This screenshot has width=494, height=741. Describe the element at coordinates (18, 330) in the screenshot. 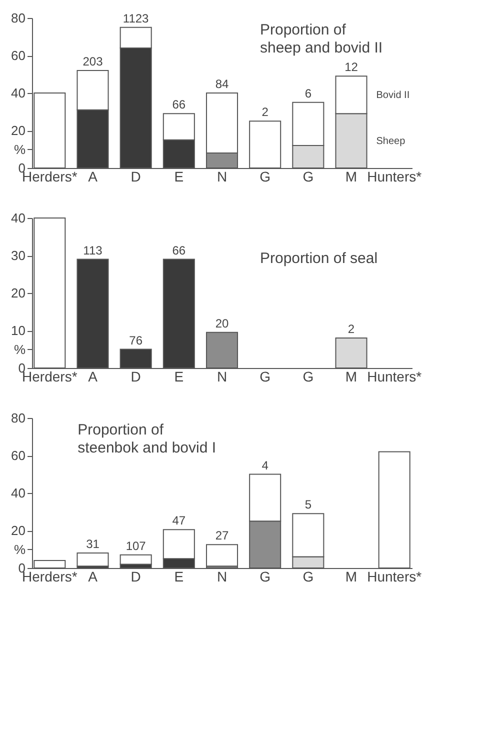

I see `y-tick-label: 10` at that location.